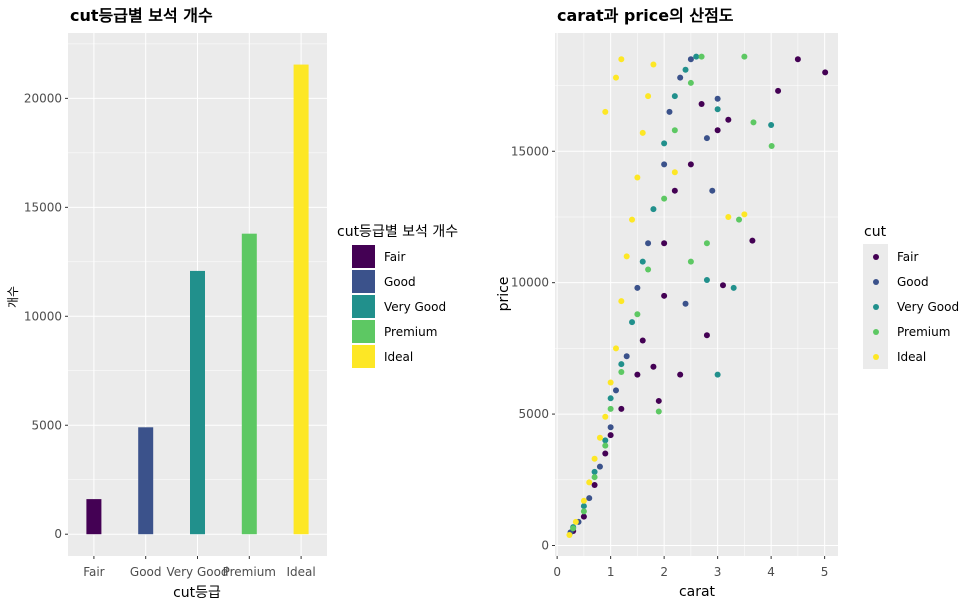  I want to click on scatter-chart-title: carat과 price의 산점도, so click(645, 15).